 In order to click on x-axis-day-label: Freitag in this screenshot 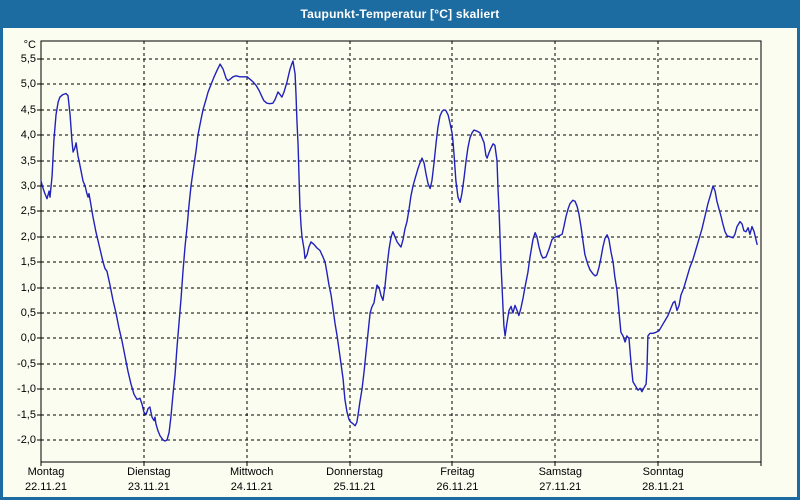, I will do `click(457, 472)`.